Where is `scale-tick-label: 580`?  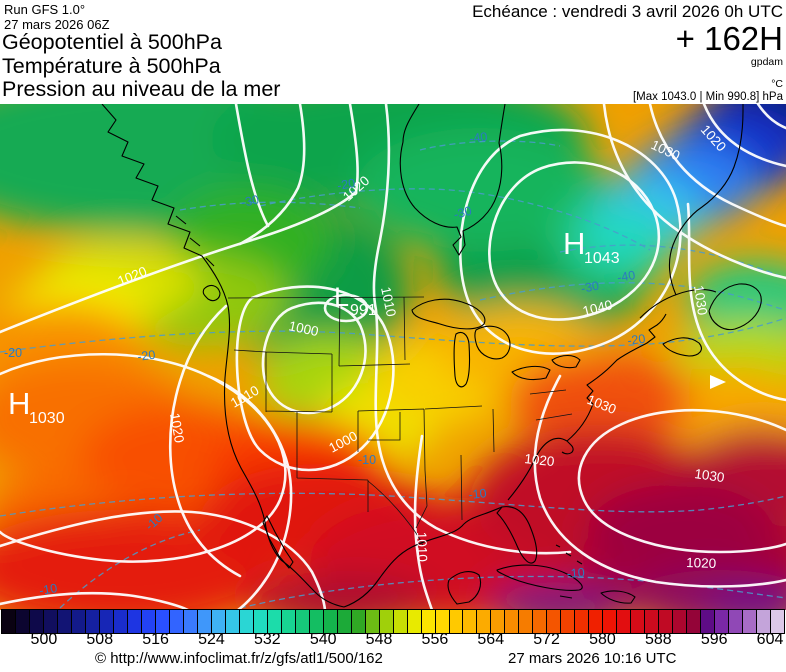
scale-tick-label: 580 is located at coordinates (602, 639).